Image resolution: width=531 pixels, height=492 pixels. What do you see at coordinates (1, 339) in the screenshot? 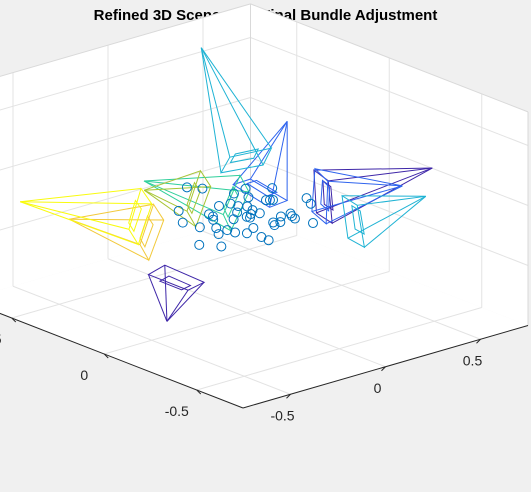
I see `y-tick-label: 0.5` at bounding box center [1, 339].